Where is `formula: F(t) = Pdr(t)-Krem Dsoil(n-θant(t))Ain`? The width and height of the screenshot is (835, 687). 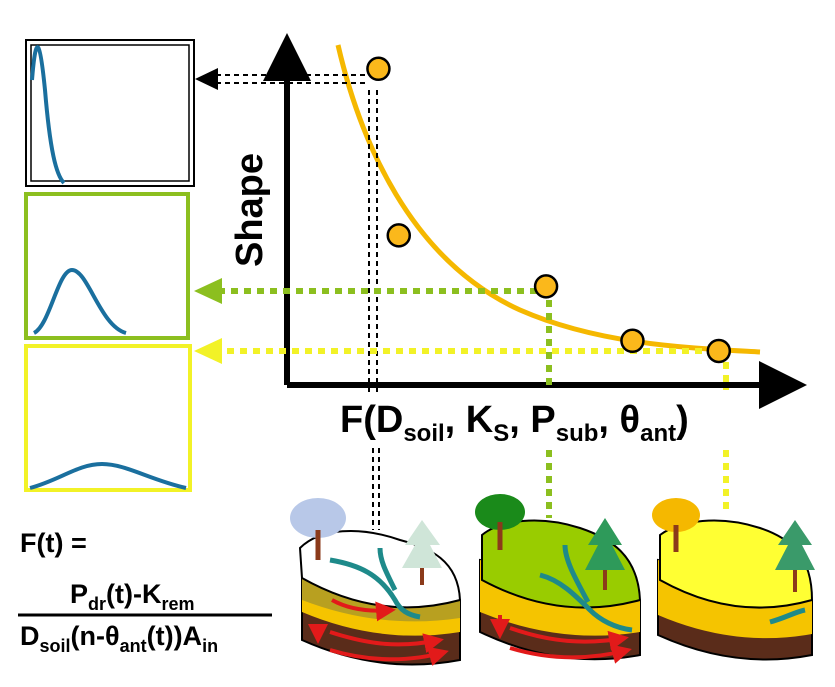 formula: F(t) = Pdr(t)-Krem Dsoil(n-θant(t))Ain is located at coordinates (145, 592).